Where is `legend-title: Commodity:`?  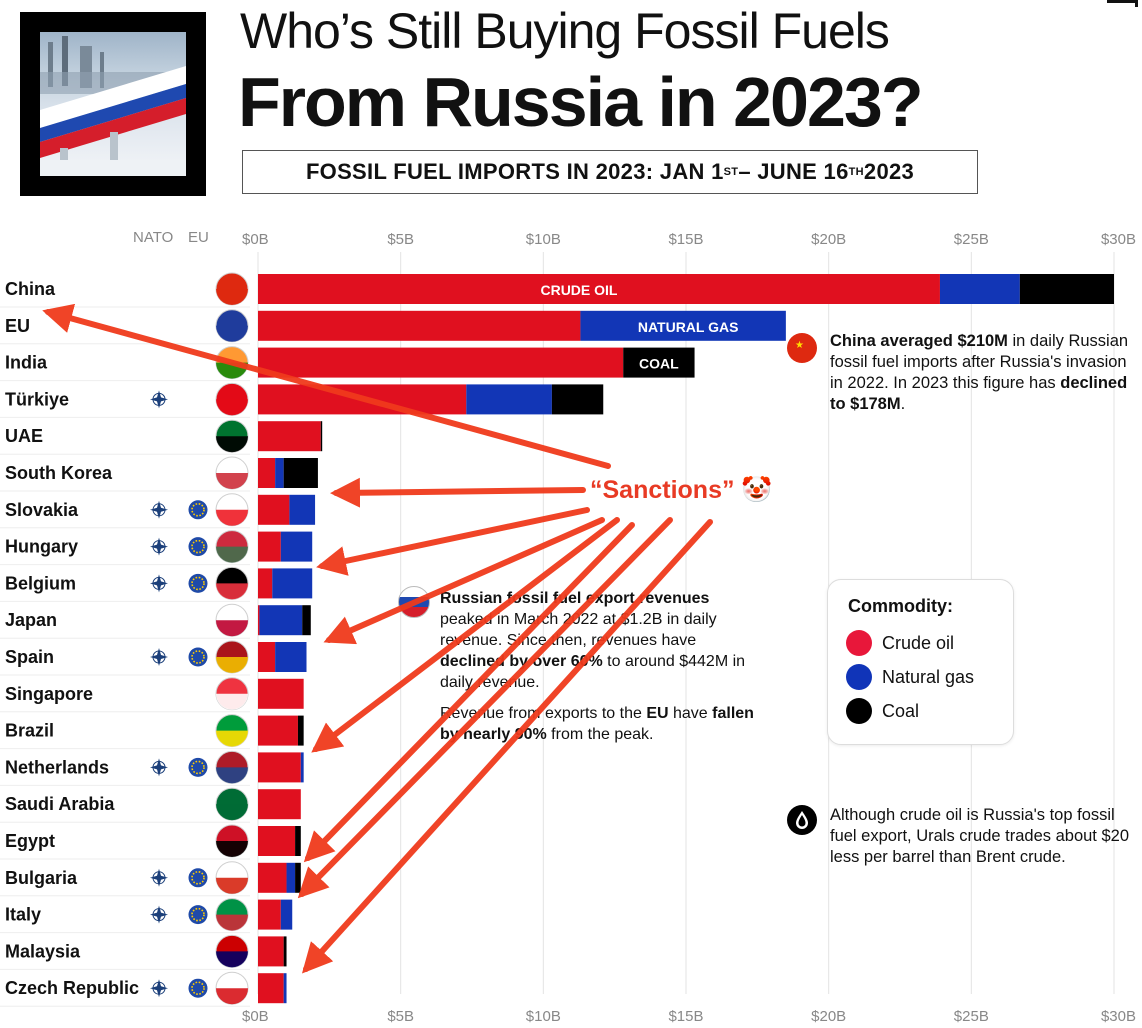 legend-title: Commodity: is located at coordinates (900, 606).